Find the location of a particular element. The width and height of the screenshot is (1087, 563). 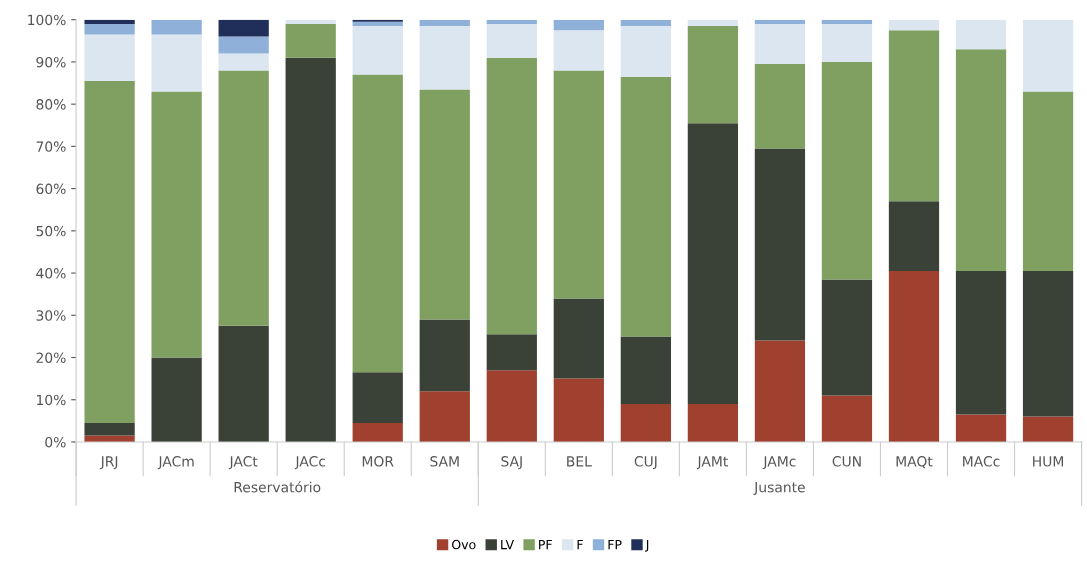

x-tick-label: JACt is located at coordinates (243, 463).